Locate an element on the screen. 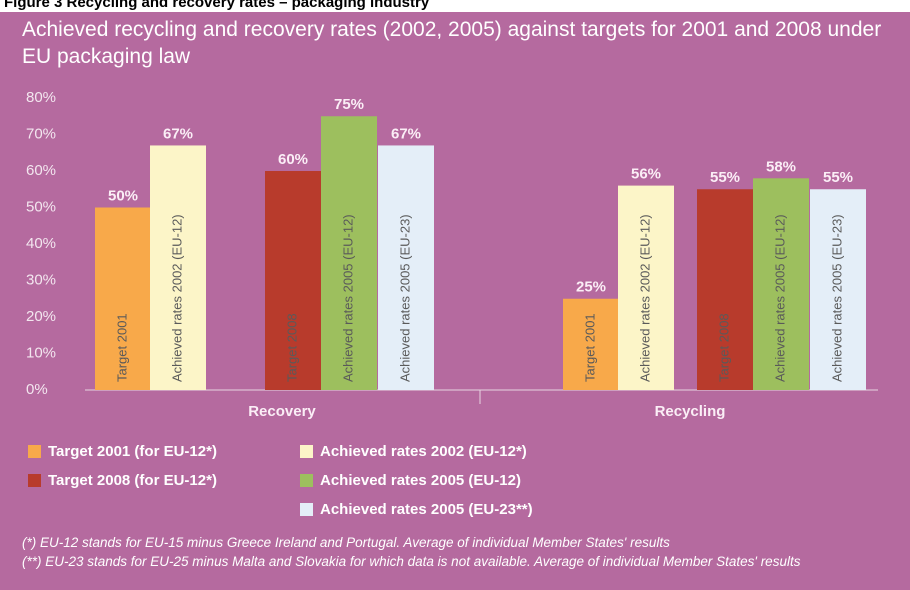 Image resolution: width=910 pixels, height=590 pixels. x-tick-label: Recycling is located at coordinates (690, 411).